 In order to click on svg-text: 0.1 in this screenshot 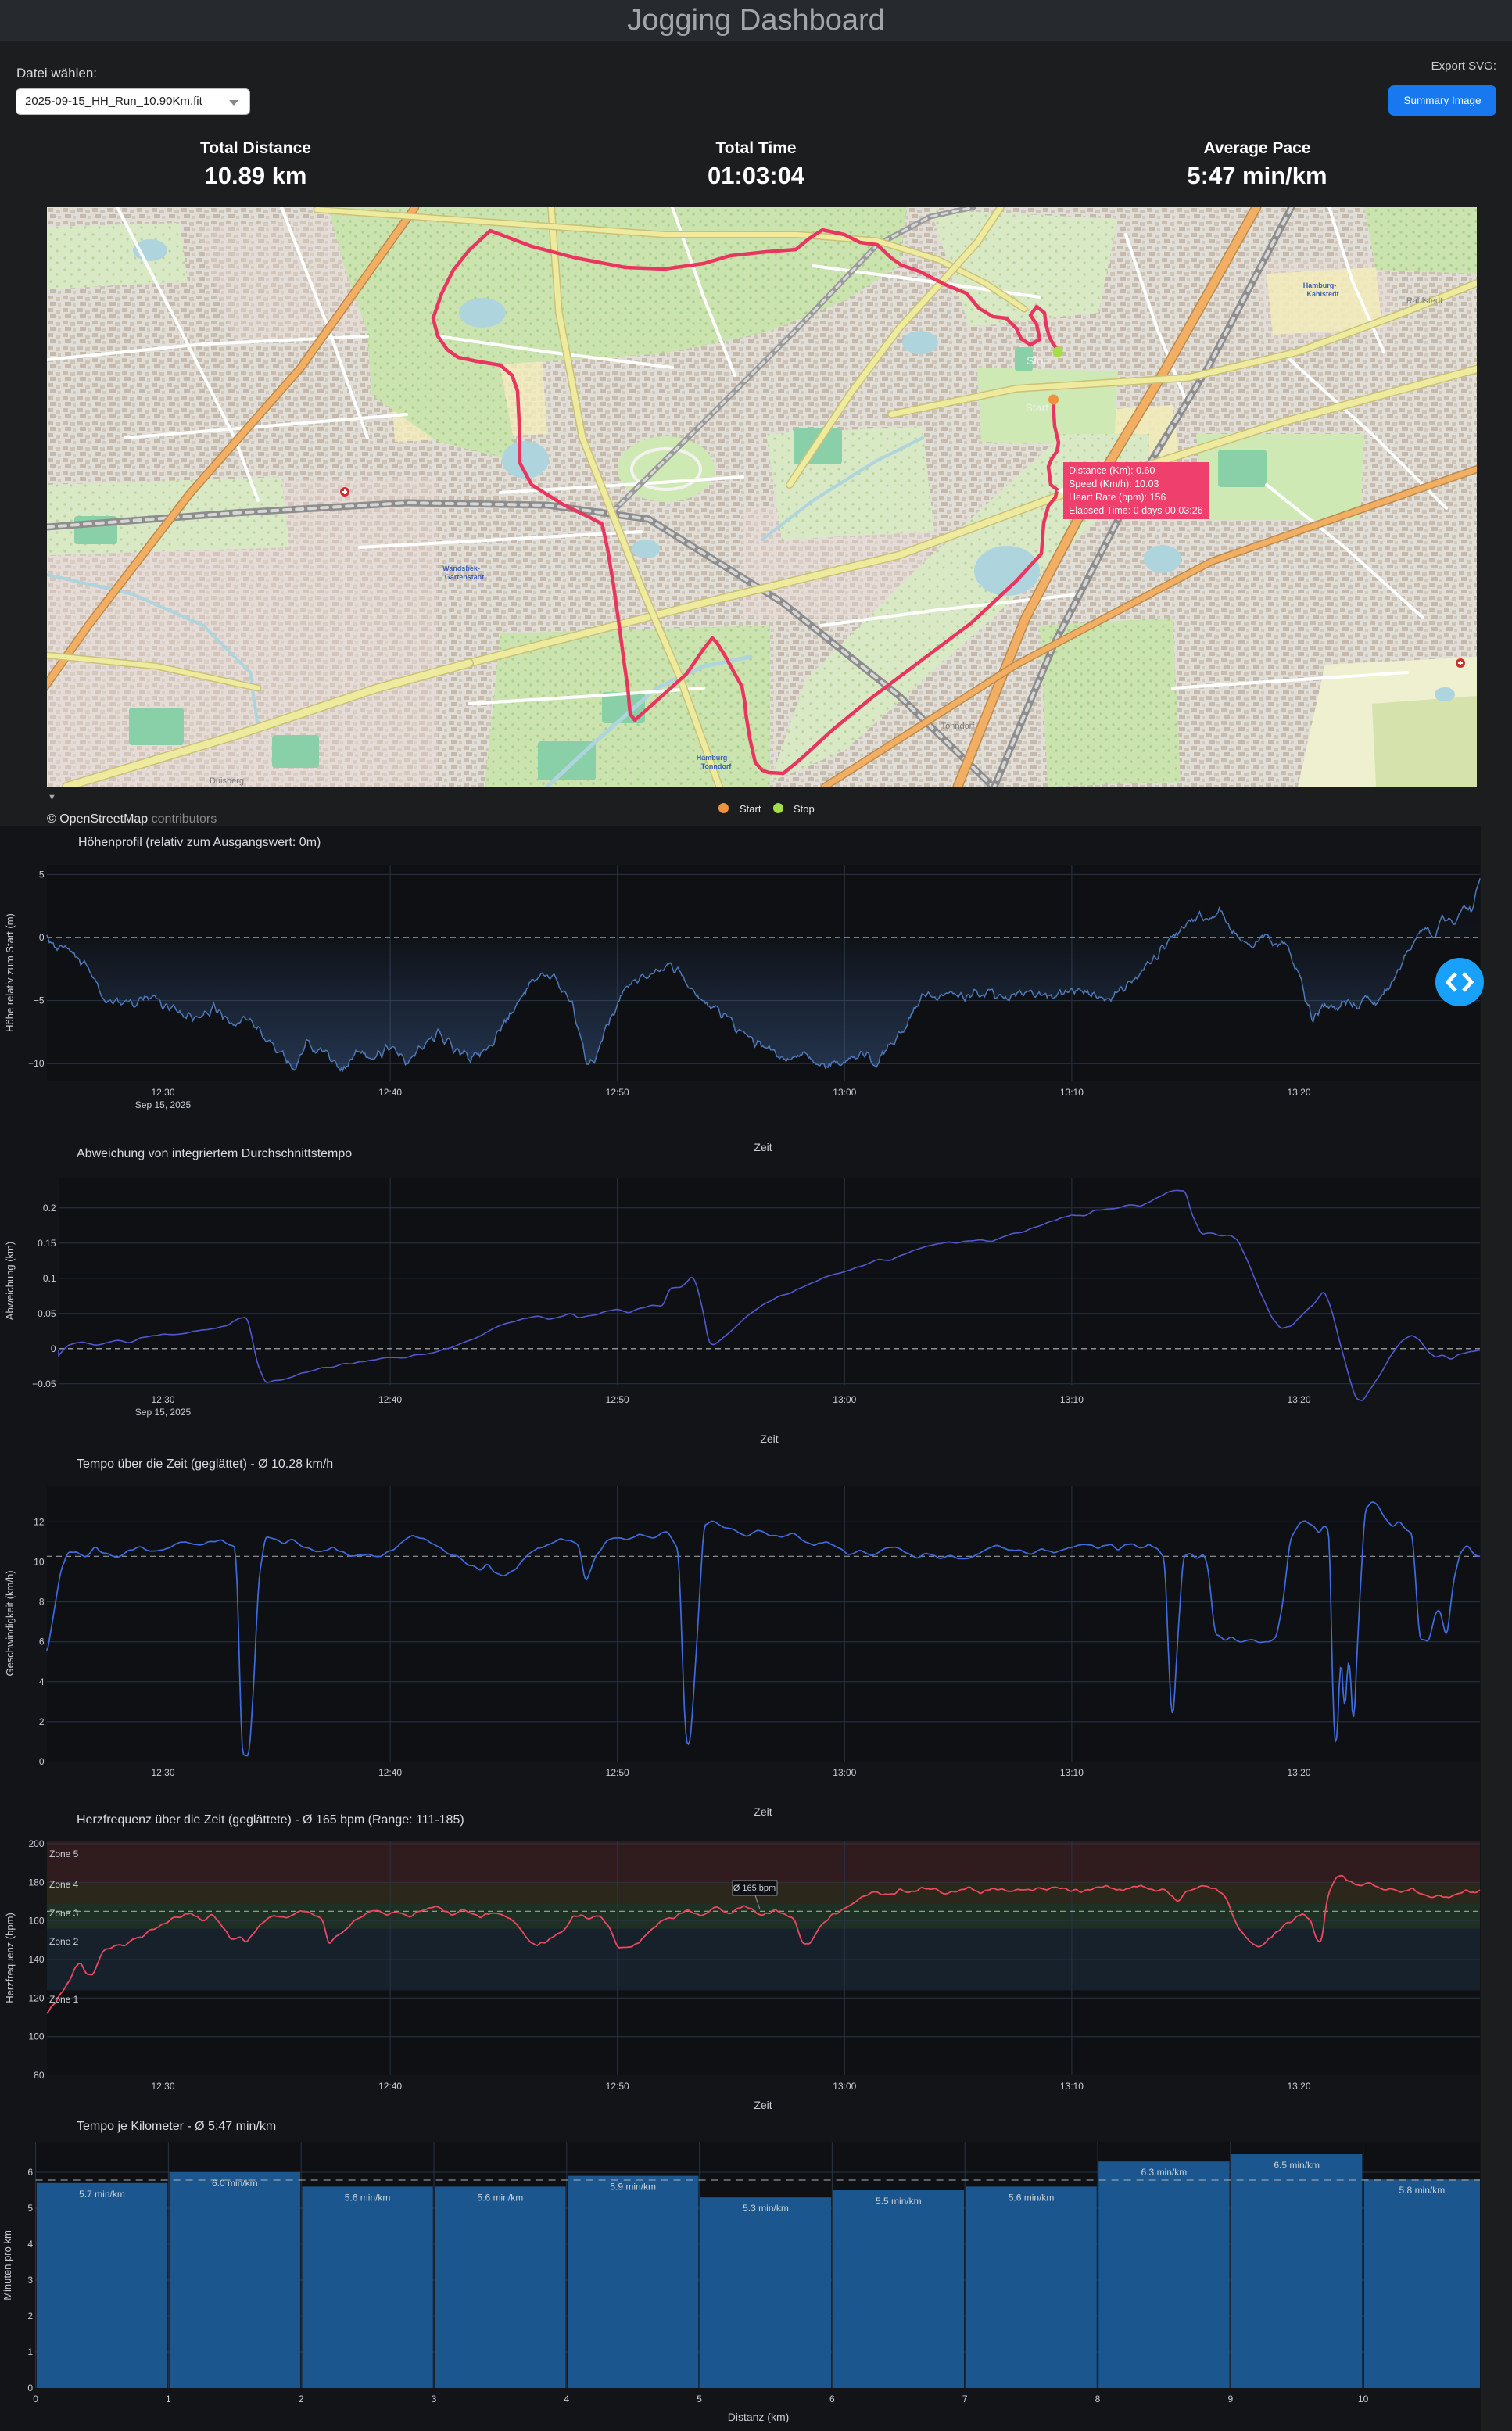, I will do `click(49, 1278)`.